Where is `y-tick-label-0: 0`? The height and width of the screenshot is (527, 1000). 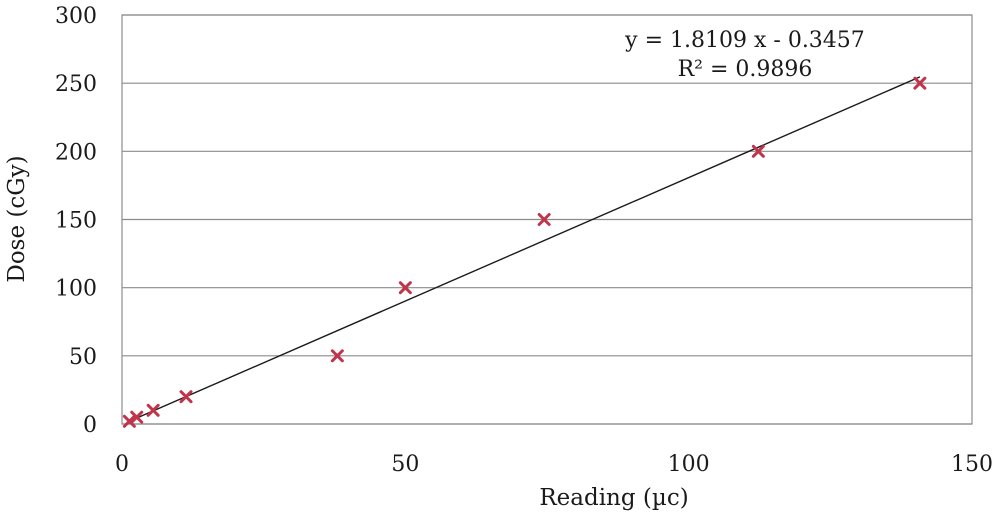 y-tick-label-0: 0 is located at coordinates (90, 425).